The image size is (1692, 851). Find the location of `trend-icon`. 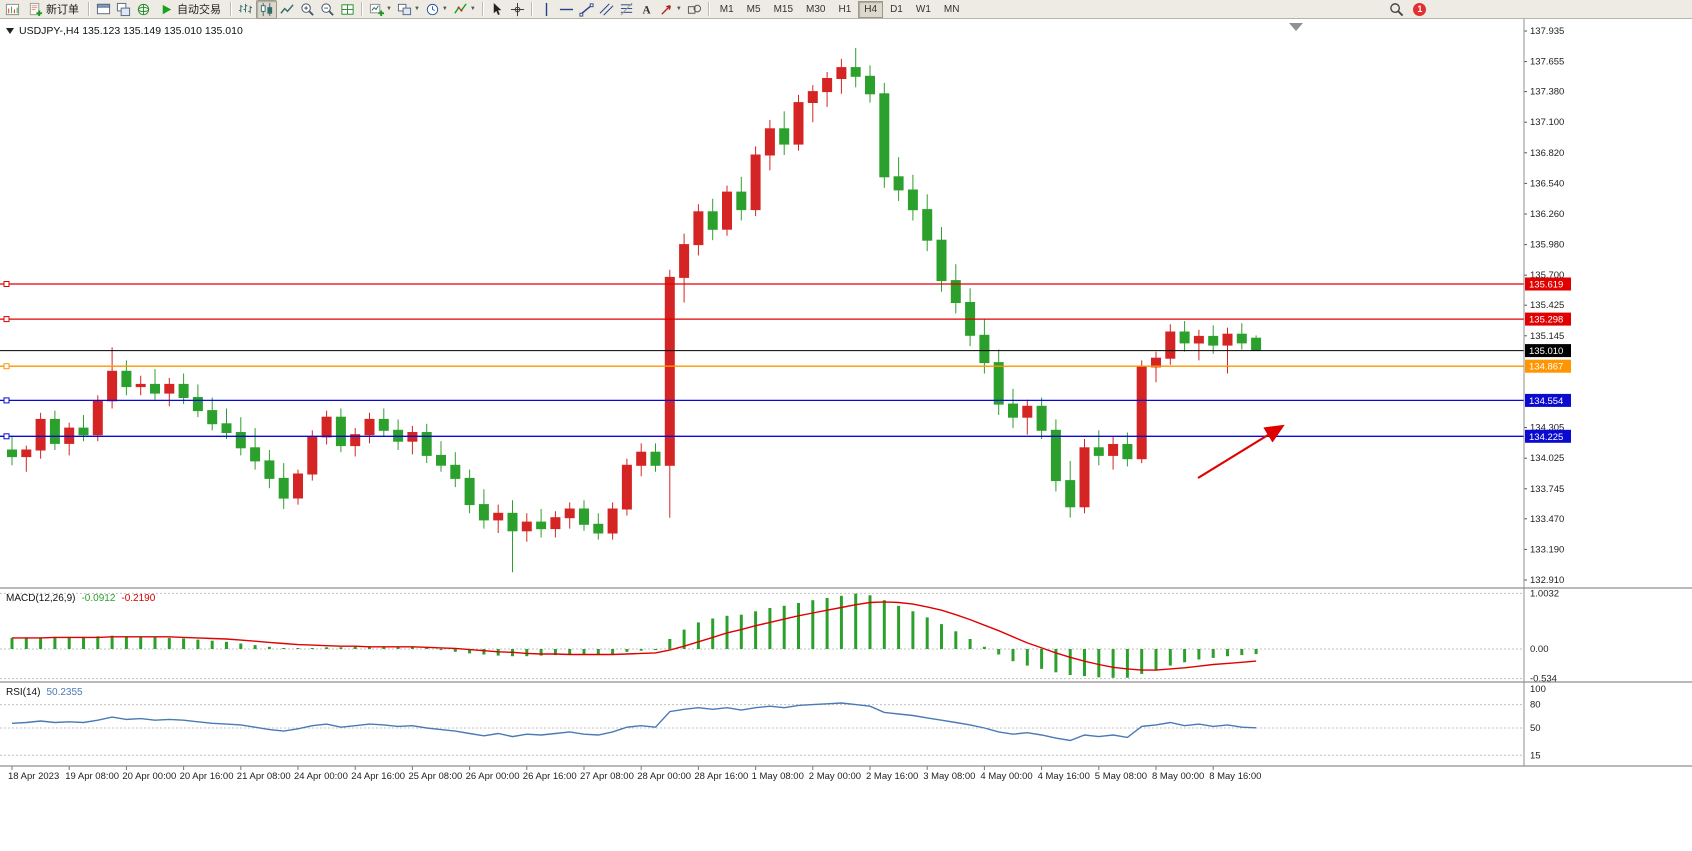

trend-icon is located at coordinates (586, 9).